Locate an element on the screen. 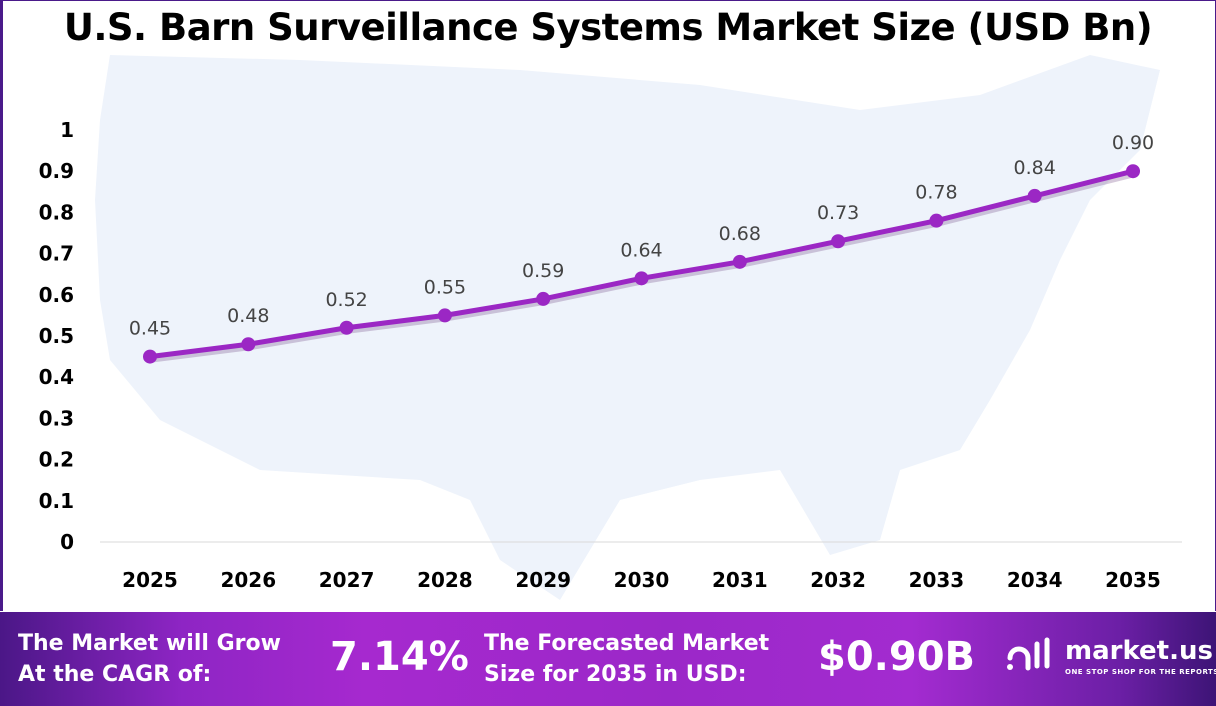  y-tick-label: 0.3 is located at coordinates (56, 418).